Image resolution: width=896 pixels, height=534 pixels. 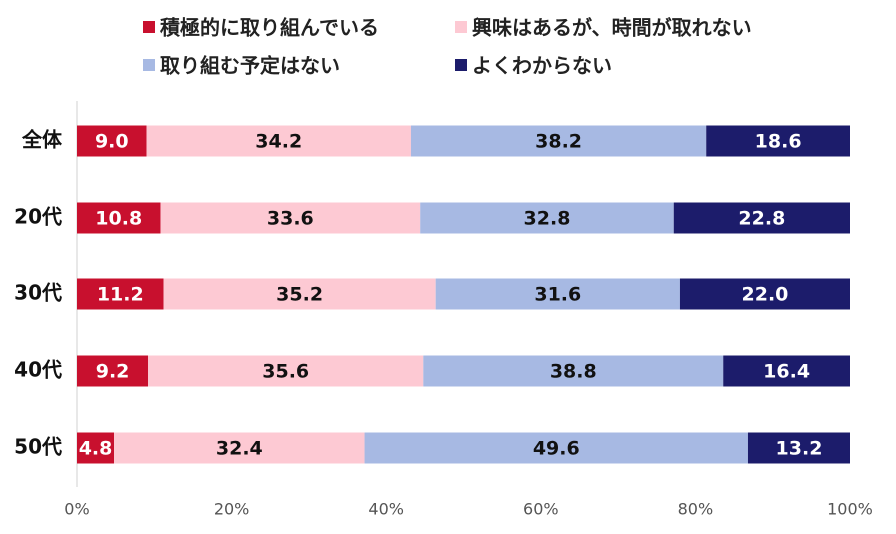 I want to click on data-label: 32.4, so click(x=239, y=449).